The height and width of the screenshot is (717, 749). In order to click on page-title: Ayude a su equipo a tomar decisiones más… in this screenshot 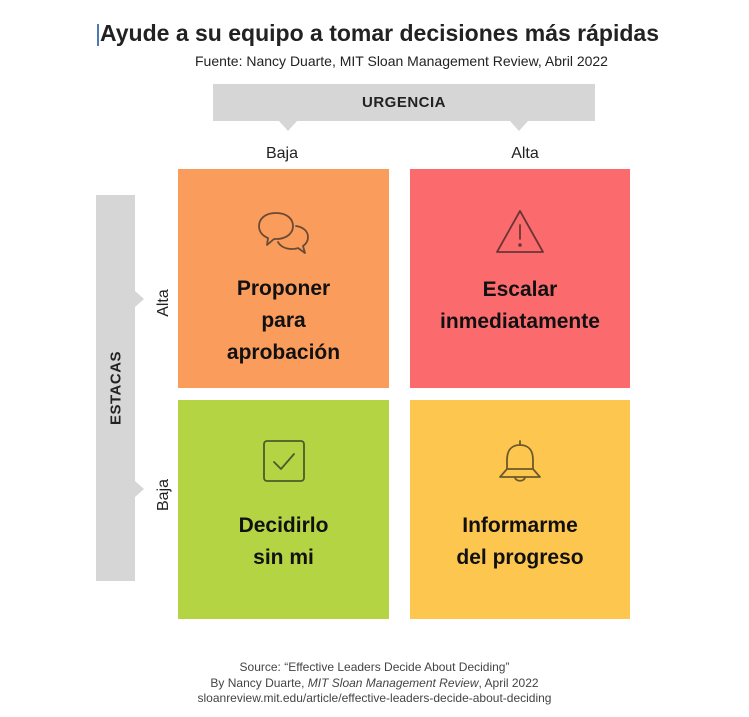, I will do `click(400, 33)`.